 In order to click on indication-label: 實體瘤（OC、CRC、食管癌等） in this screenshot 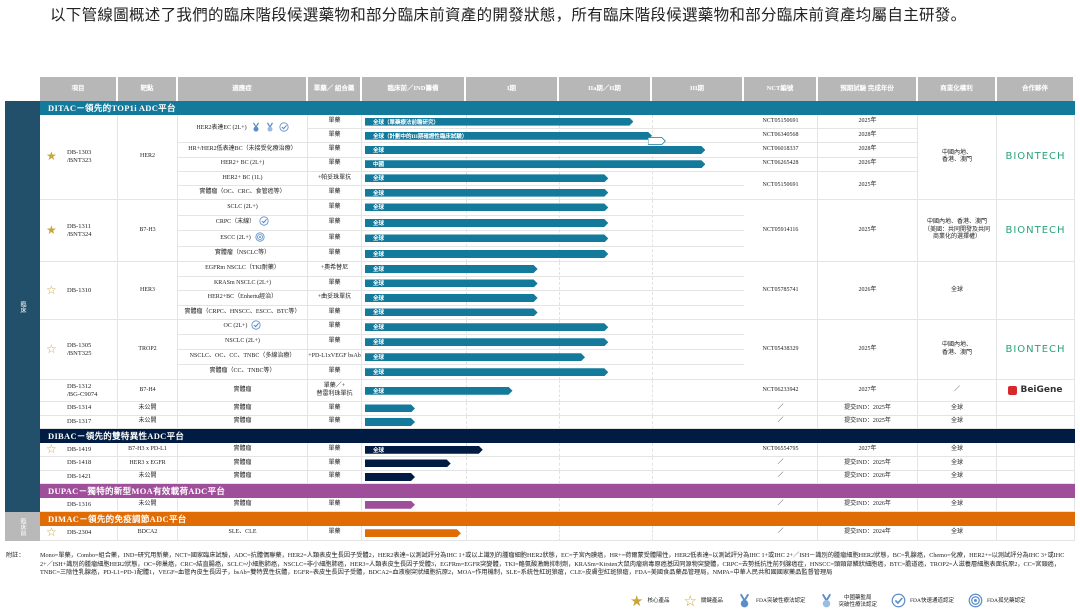, I will do `click(242, 191)`.